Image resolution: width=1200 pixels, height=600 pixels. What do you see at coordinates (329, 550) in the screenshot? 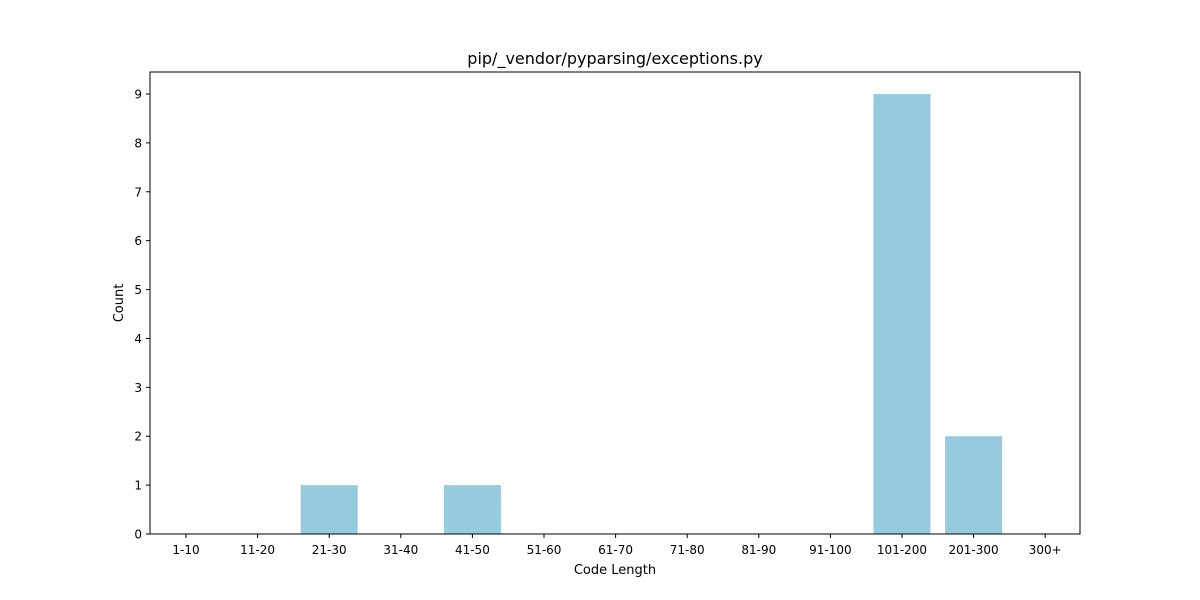
I see `x-tick-label: 21-30` at bounding box center [329, 550].